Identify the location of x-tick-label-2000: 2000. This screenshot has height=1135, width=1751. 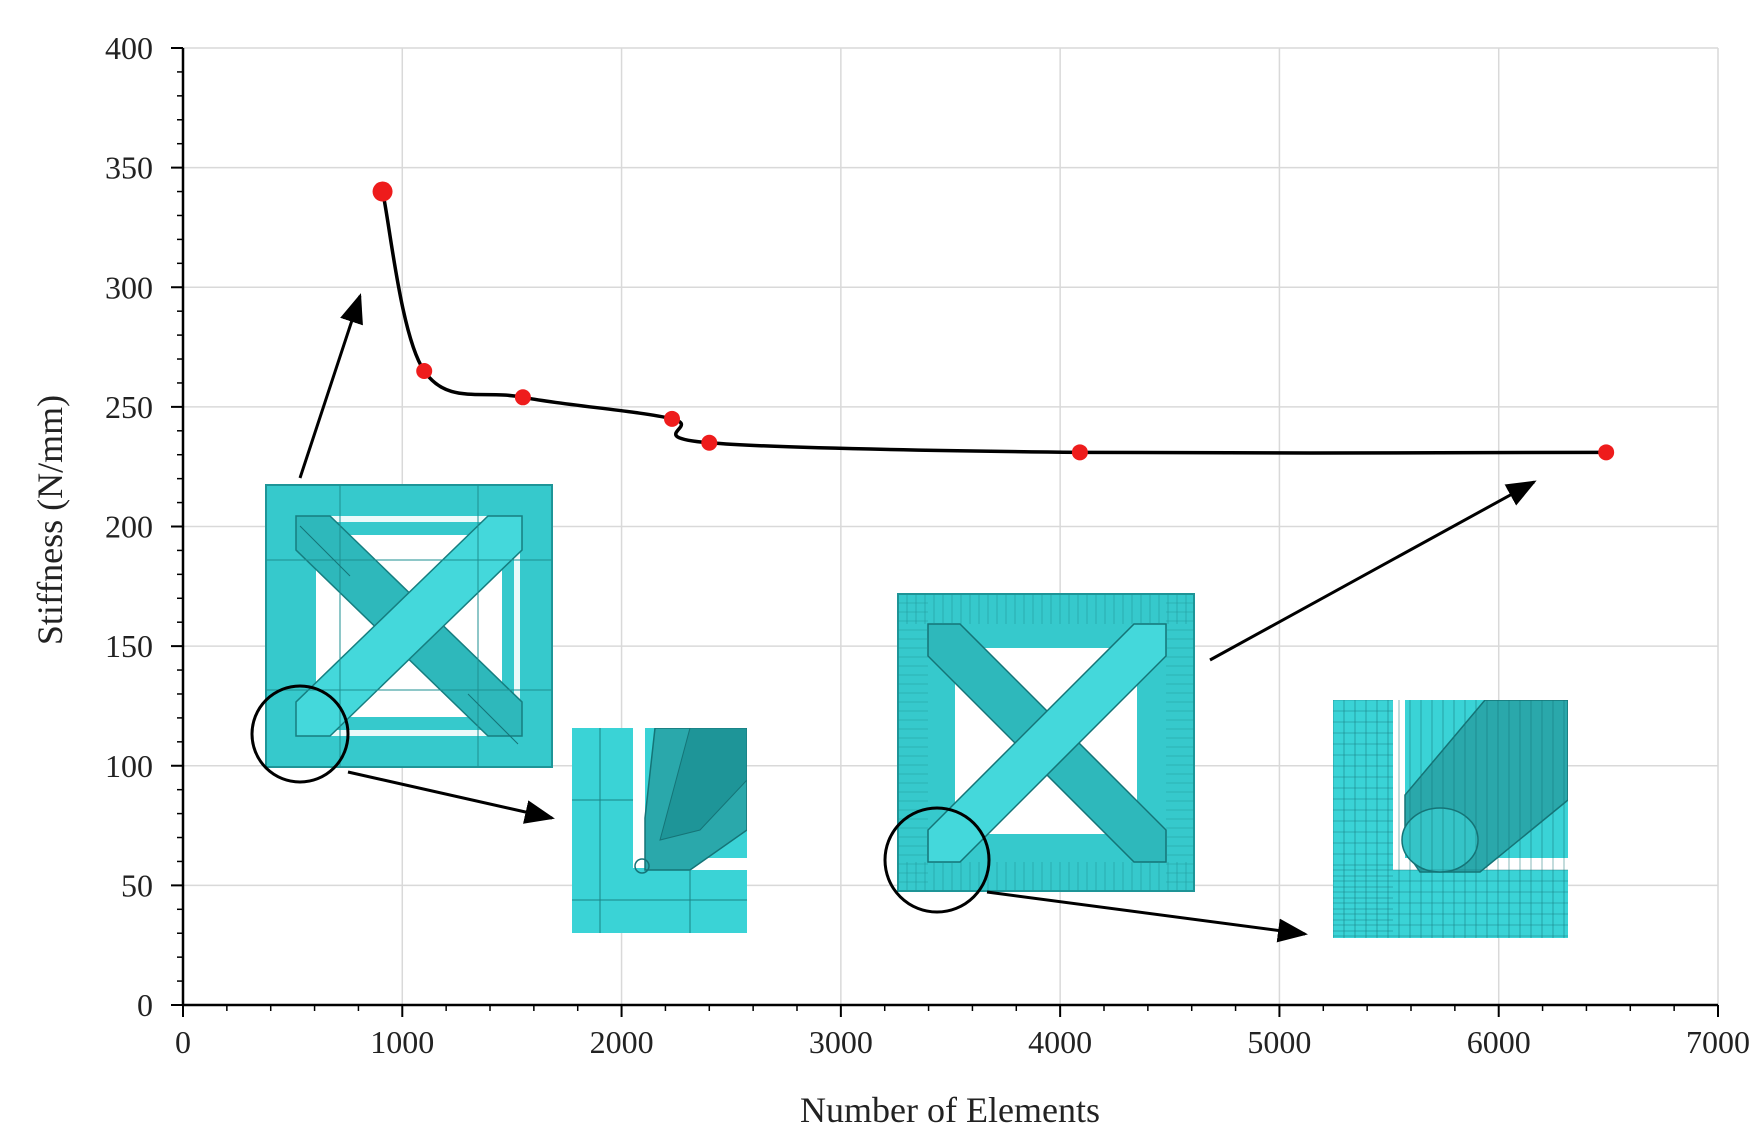
(622, 1042).